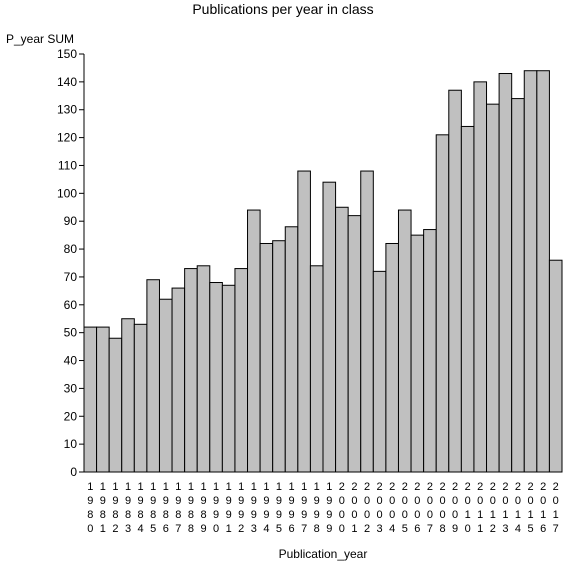  Describe the element at coordinates (455, 281) in the screenshot. I see `bar-2009` at that location.